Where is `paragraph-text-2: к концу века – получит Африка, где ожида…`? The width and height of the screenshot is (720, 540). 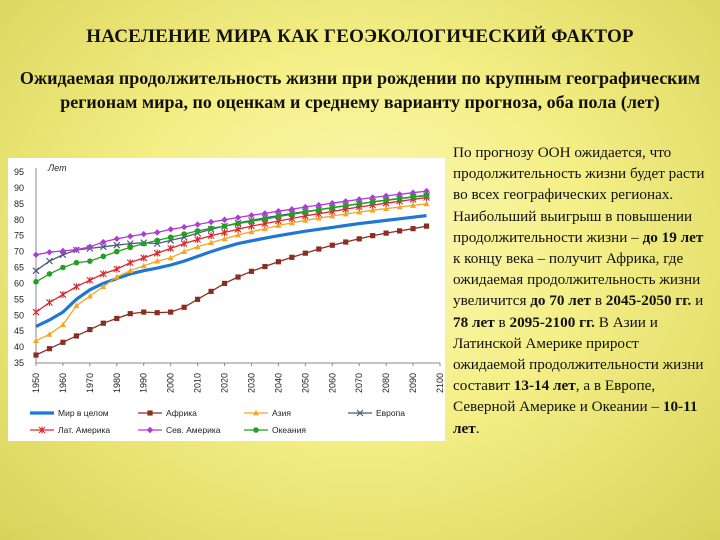 paragraph-text-2: к концу века – получит Африка, где ожида… is located at coordinates (577, 280).